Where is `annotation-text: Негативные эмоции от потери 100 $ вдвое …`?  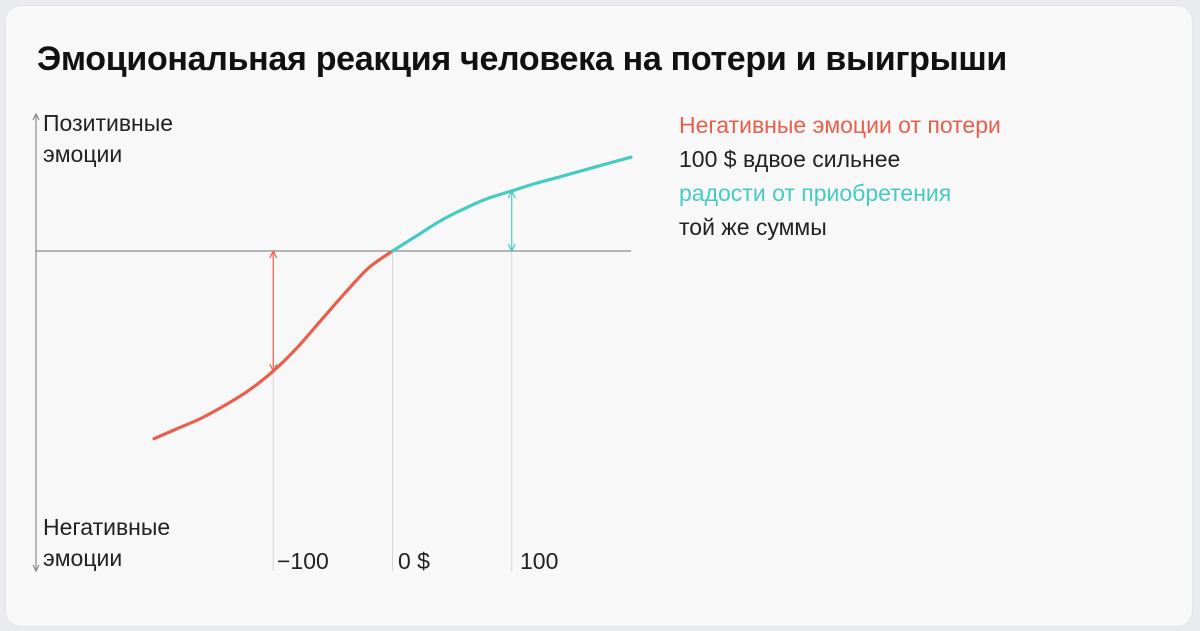 annotation-text: Негативные эмоции от потери 100 $ вдвое … is located at coordinates (840, 176).